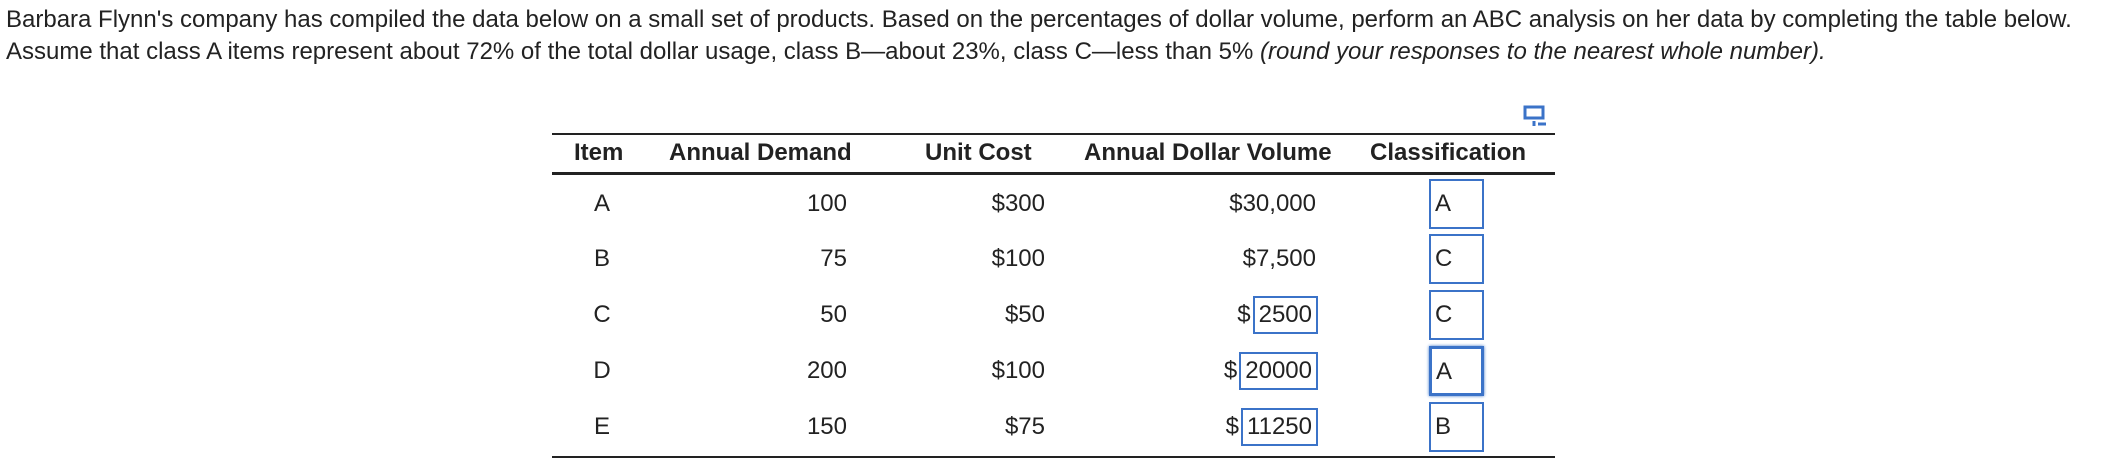  I want to click on table-bottom-rule, so click(1053, 457).